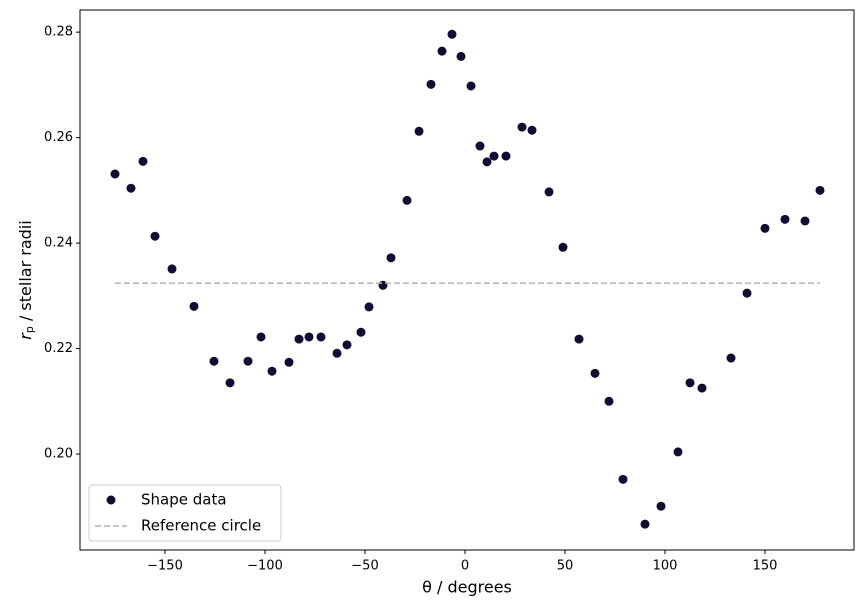 Image resolution: width=865 pixels, height=610 pixels. I want to click on x-tick-label: −100, so click(265, 566).